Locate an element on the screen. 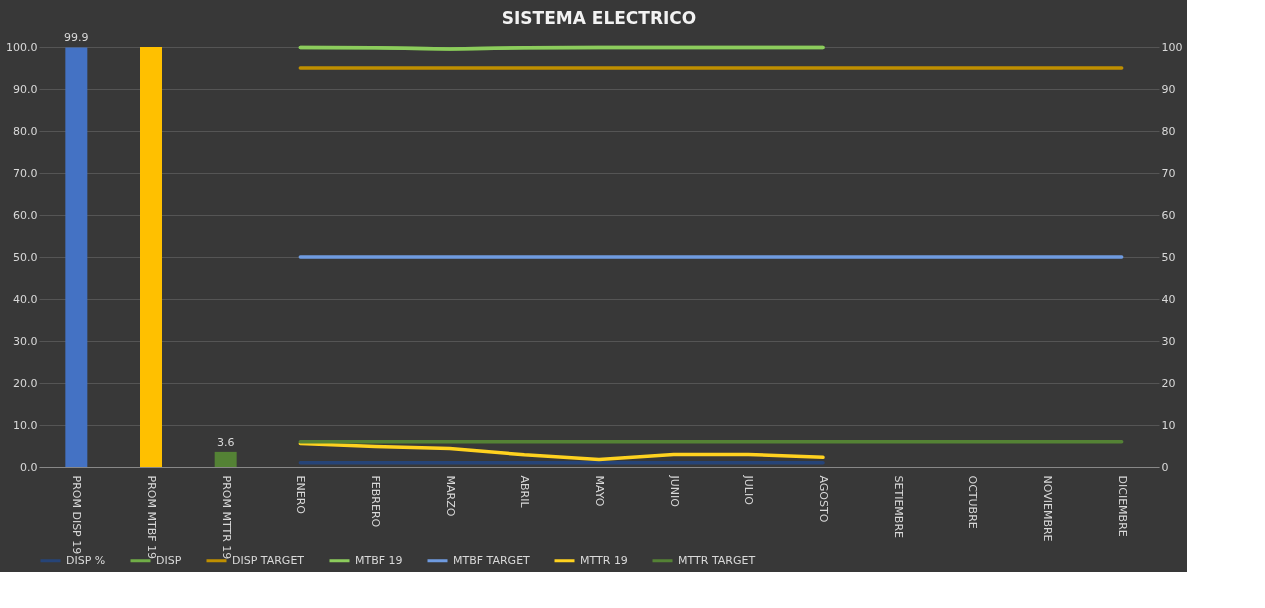 The height and width of the screenshot is (608, 1265). y2-tick-label: 10 is located at coordinates (1168, 425).